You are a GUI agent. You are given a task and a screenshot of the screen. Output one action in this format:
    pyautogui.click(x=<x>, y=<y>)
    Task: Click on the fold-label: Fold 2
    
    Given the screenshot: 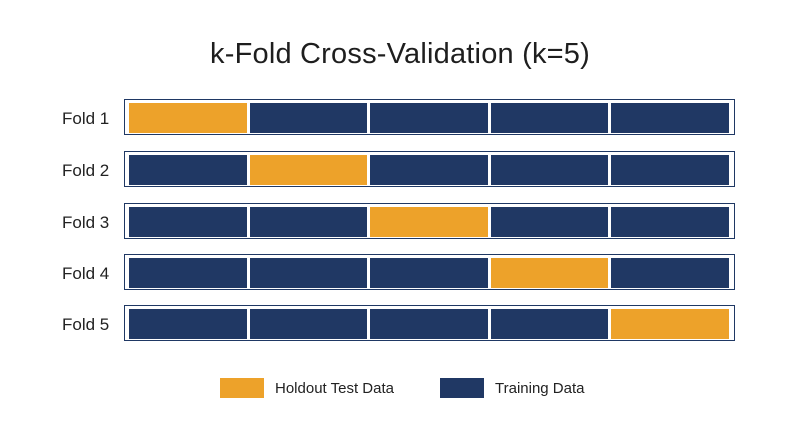 What is the action you would take?
    pyautogui.click(x=86, y=170)
    